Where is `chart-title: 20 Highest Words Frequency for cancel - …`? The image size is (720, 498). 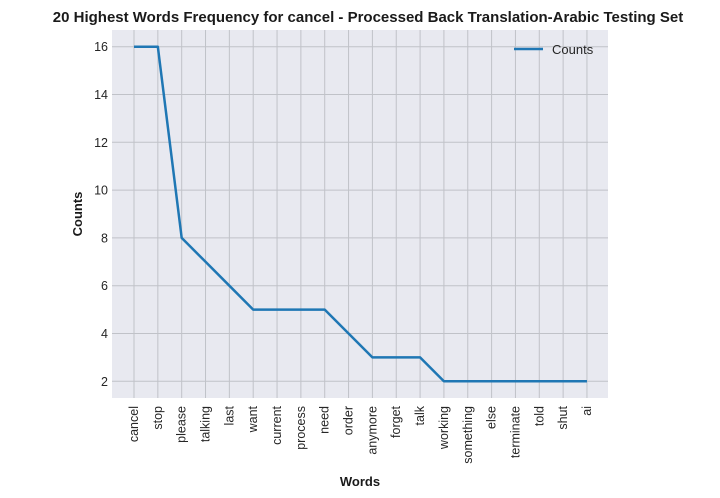
chart-title: 20 Highest Words Frequency for cancel - … is located at coordinates (368, 17).